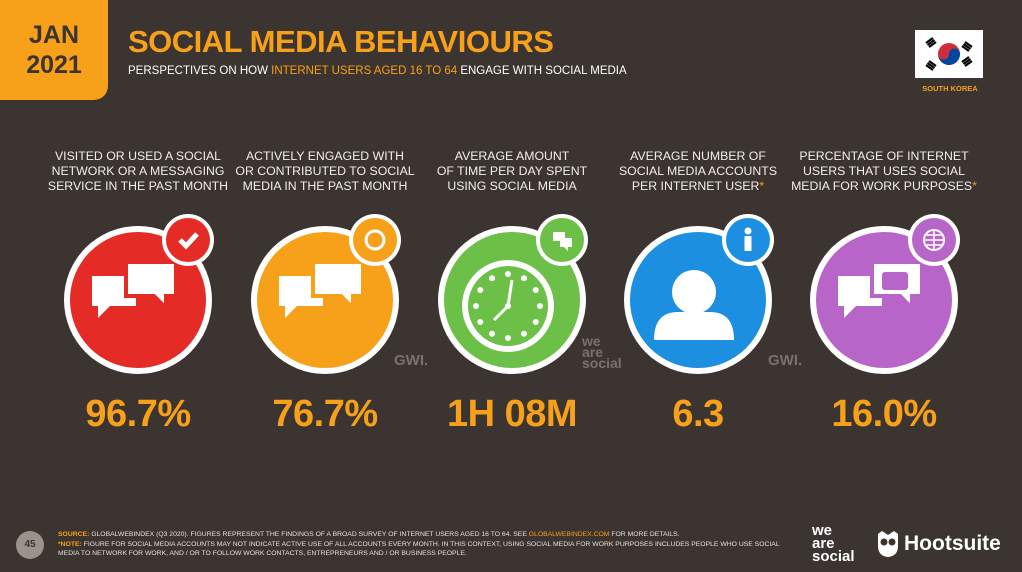 This screenshot has height=572, width=1022. I want to click on label-line: OF TIME PER DAY SPENT, so click(512, 171).